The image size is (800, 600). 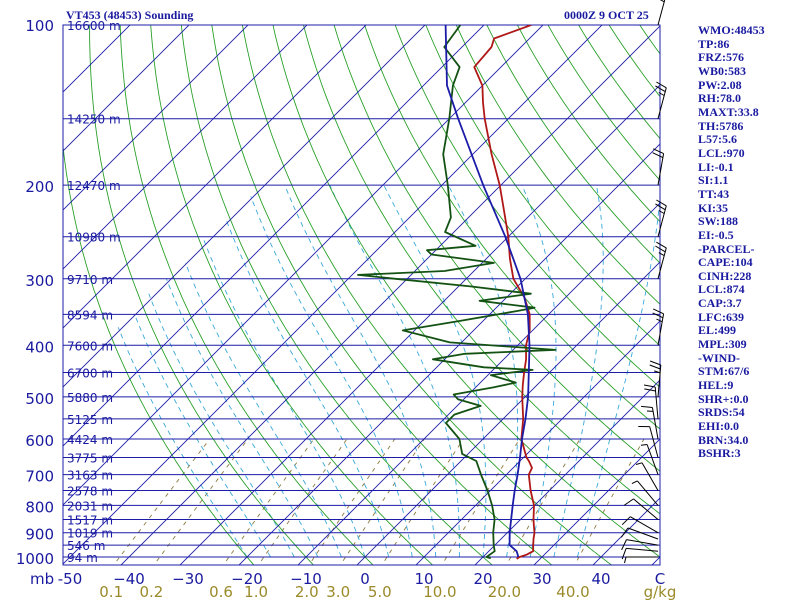 I want to click on sounding-index: FRZ:576, so click(x=721, y=57).